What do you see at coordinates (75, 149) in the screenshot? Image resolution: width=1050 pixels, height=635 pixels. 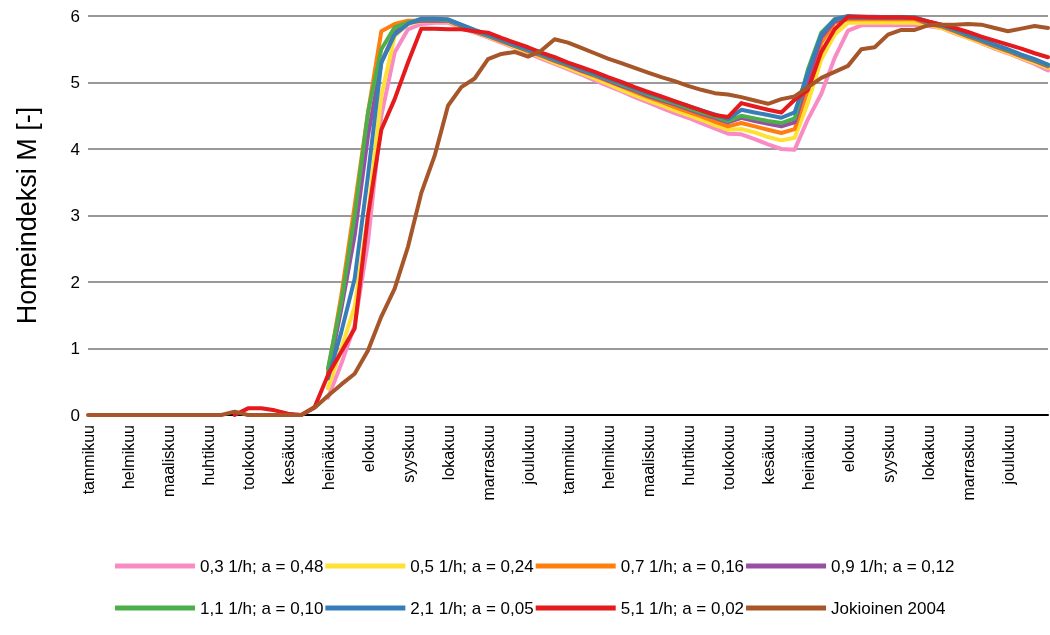 I see `y-tick-label: 4` at bounding box center [75, 149].